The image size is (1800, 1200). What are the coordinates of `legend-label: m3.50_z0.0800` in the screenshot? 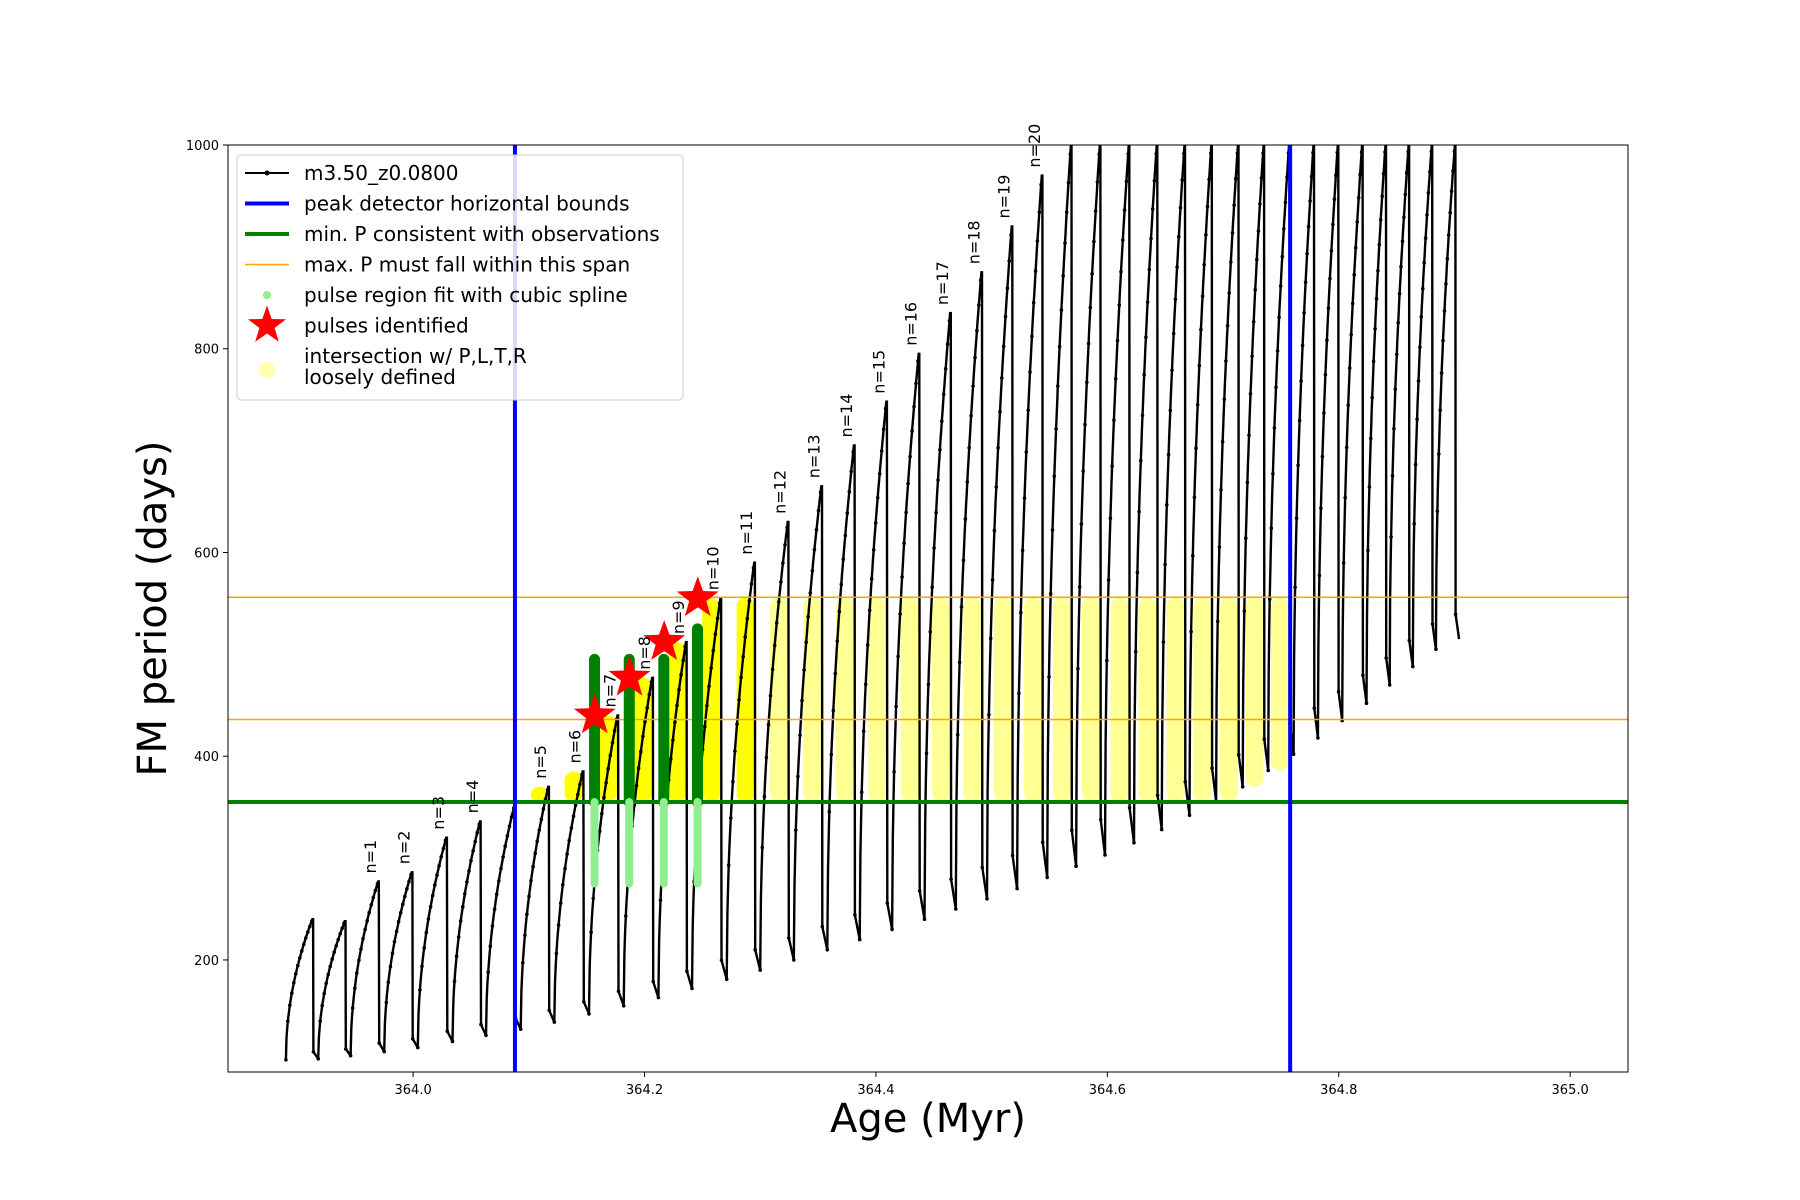 It's located at (381, 173).